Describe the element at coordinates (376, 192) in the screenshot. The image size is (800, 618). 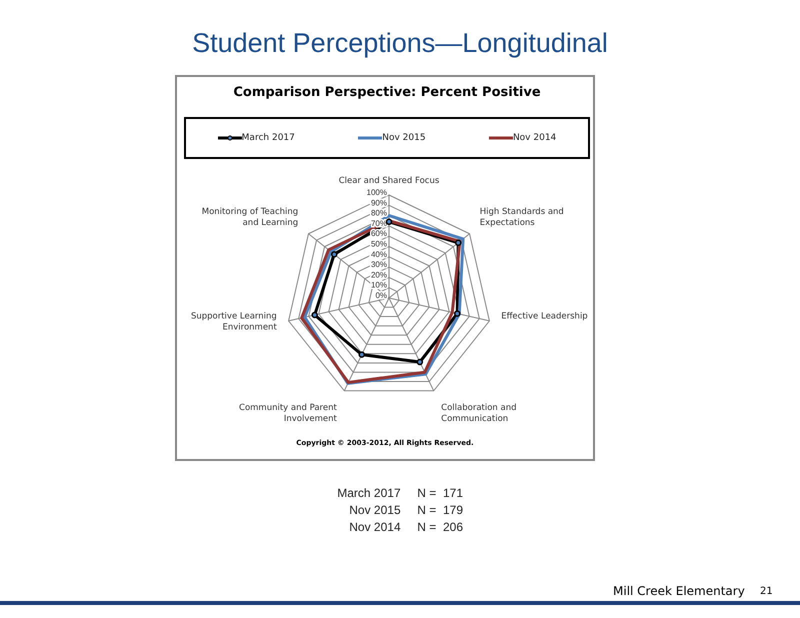
I see `y-tick-label: 100%` at that location.